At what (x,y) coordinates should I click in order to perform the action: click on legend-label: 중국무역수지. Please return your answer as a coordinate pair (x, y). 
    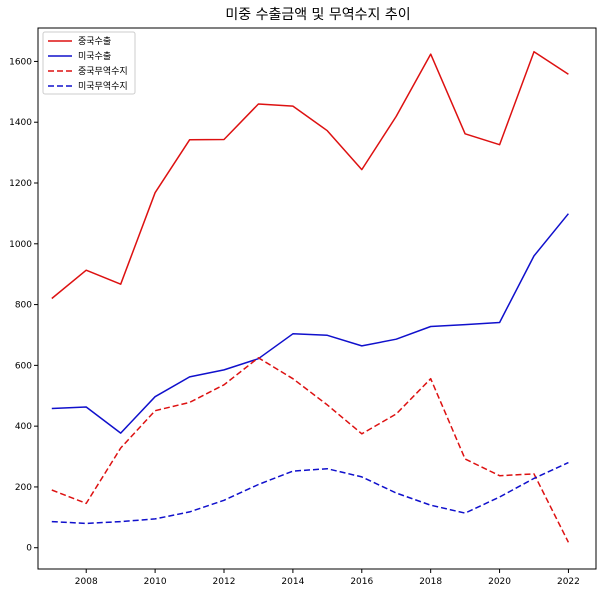
    Looking at the image, I should click on (103, 71).